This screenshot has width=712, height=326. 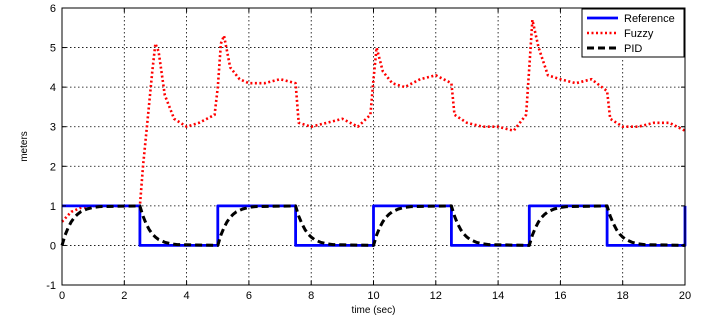 What do you see at coordinates (187, 296) in the screenshot?
I see `x-tick-label: 4` at bounding box center [187, 296].